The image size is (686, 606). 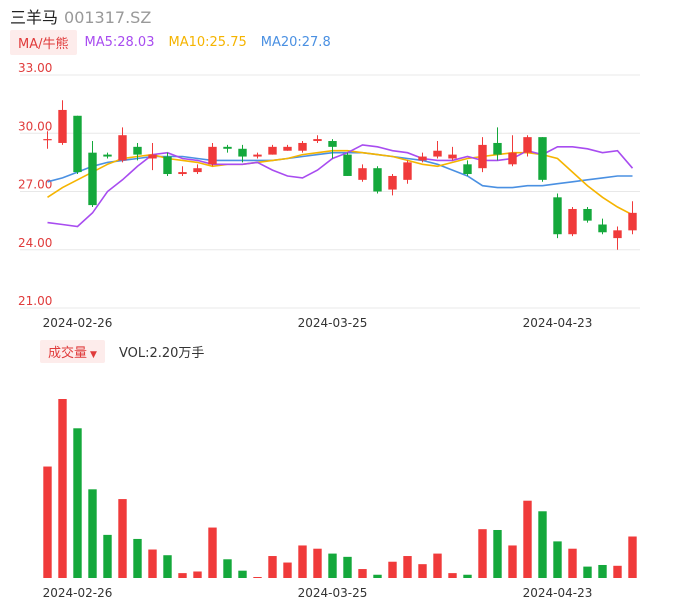 What do you see at coordinates (35, 301) in the screenshot?
I see `y-tick-label: 21.00` at bounding box center [35, 301].